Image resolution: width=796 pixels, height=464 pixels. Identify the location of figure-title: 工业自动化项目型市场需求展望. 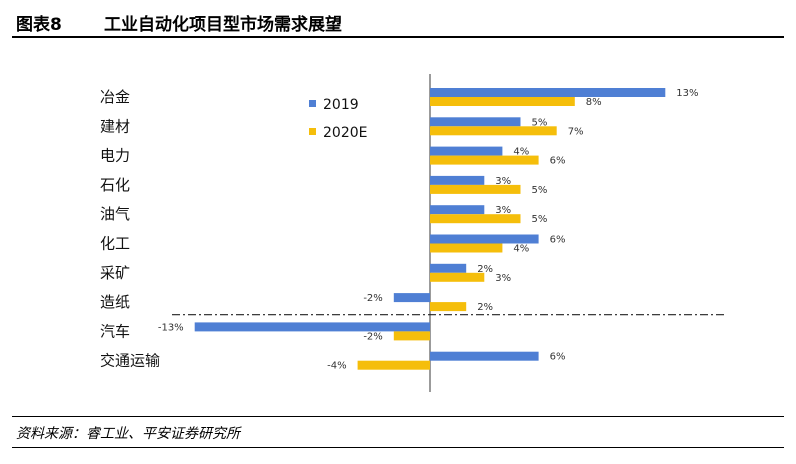
(223, 25).